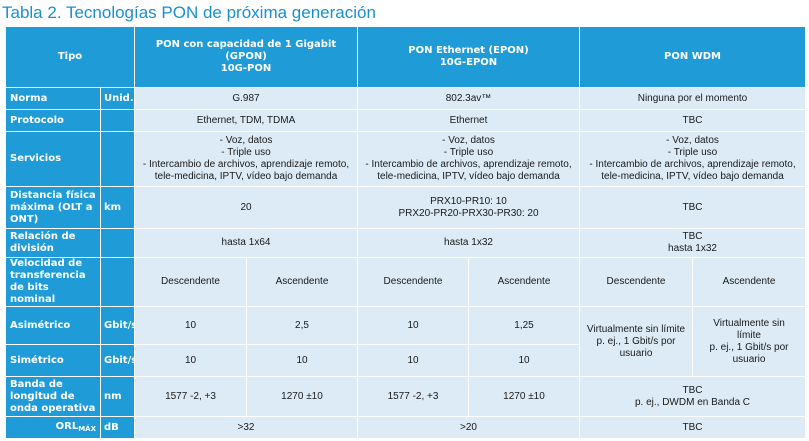 The image size is (809, 441). What do you see at coordinates (53, 207) in the screenshot?
I see `row-label-distancia: Distancia física máxima (OLT a ONT)` at bounding box center [53, 207].